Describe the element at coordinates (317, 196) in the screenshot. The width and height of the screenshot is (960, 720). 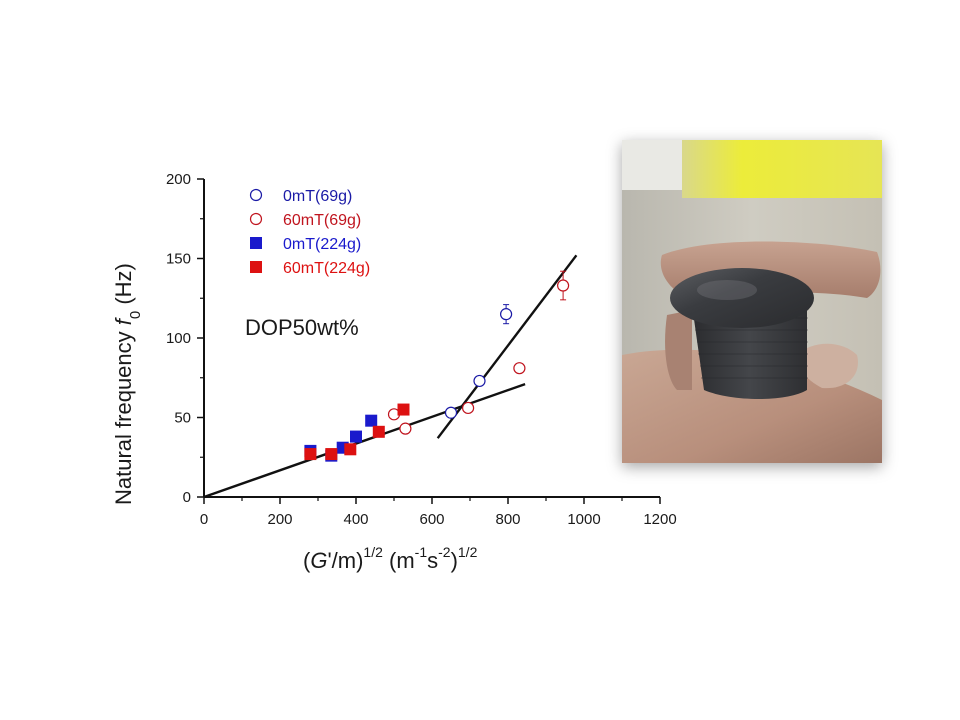
I see `legend-label: 0mT(69g)` at that location.